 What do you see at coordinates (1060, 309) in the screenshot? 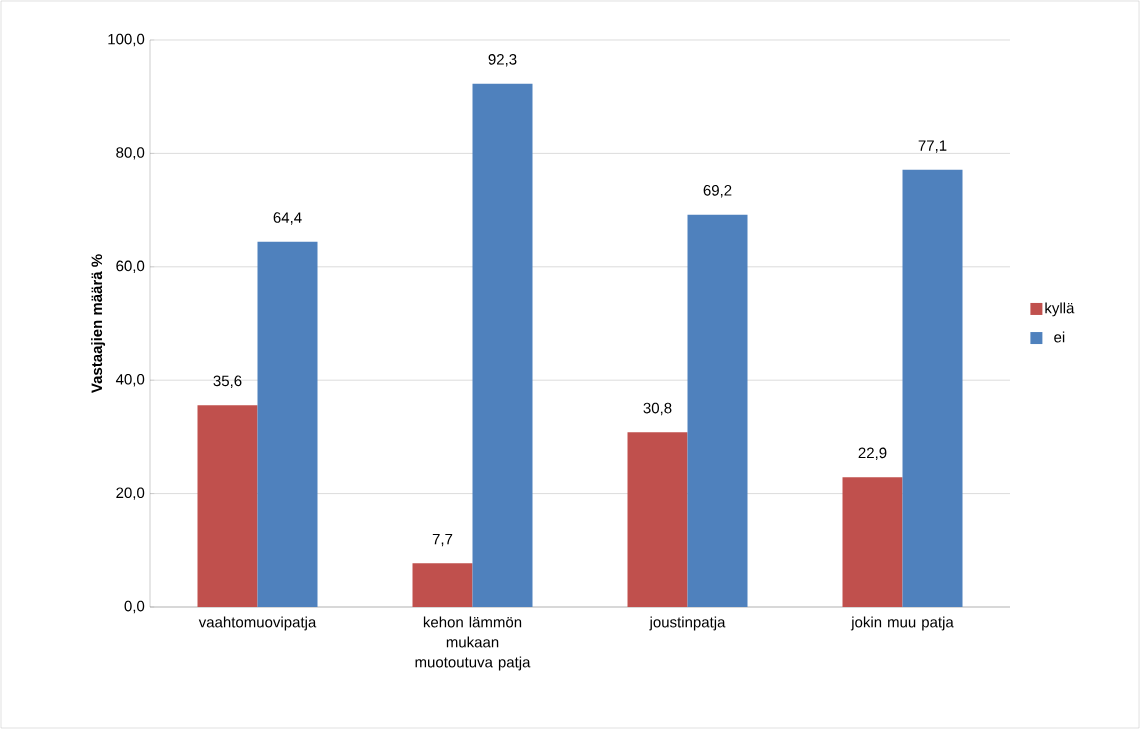
I see `legend-label: kyllä` at bounding box center [1060, 309].